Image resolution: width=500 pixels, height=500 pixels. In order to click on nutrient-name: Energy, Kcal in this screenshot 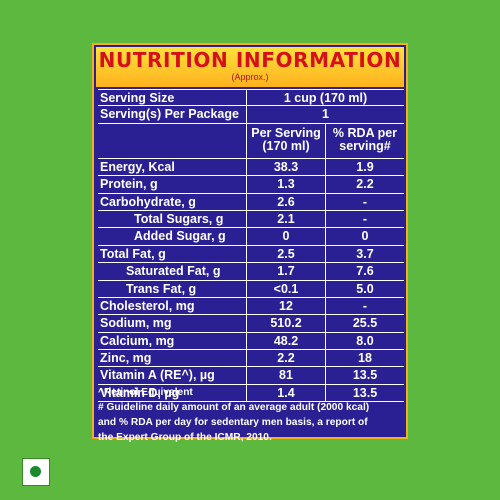, I will do `click(137, 166)`.